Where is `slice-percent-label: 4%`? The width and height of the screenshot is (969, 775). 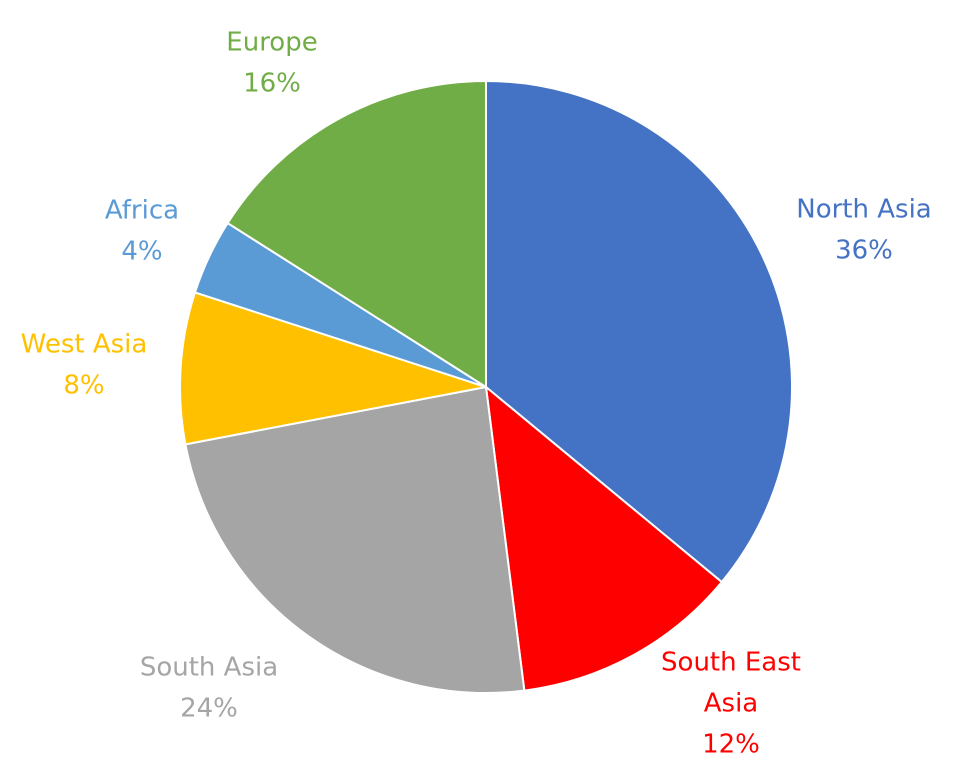 slice-percent-label: 4% is located at coordinates (141, 252).